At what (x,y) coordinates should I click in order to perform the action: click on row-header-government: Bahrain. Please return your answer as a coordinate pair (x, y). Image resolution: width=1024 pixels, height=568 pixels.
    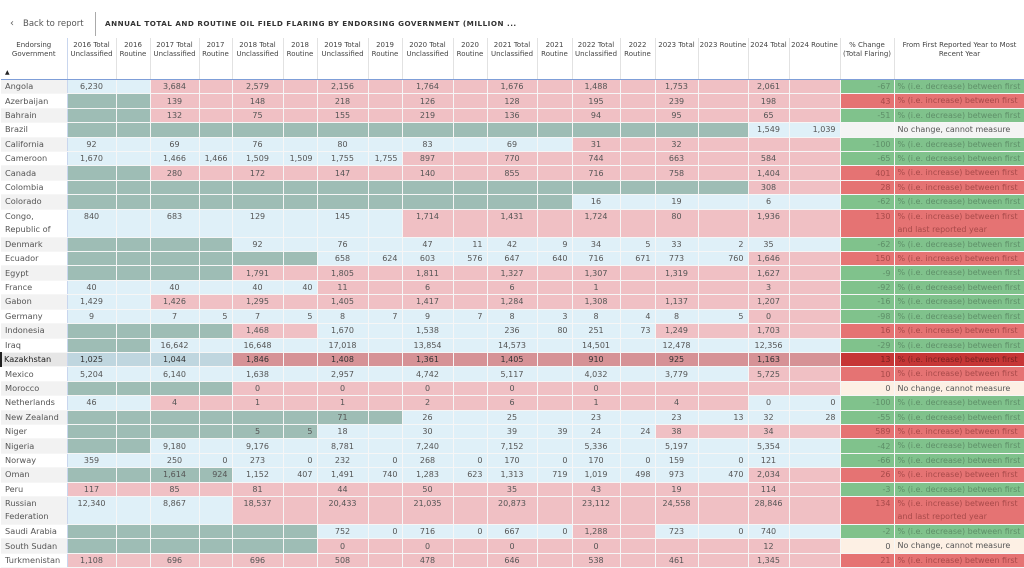
    Looking at the image, I should click on (34, 116).